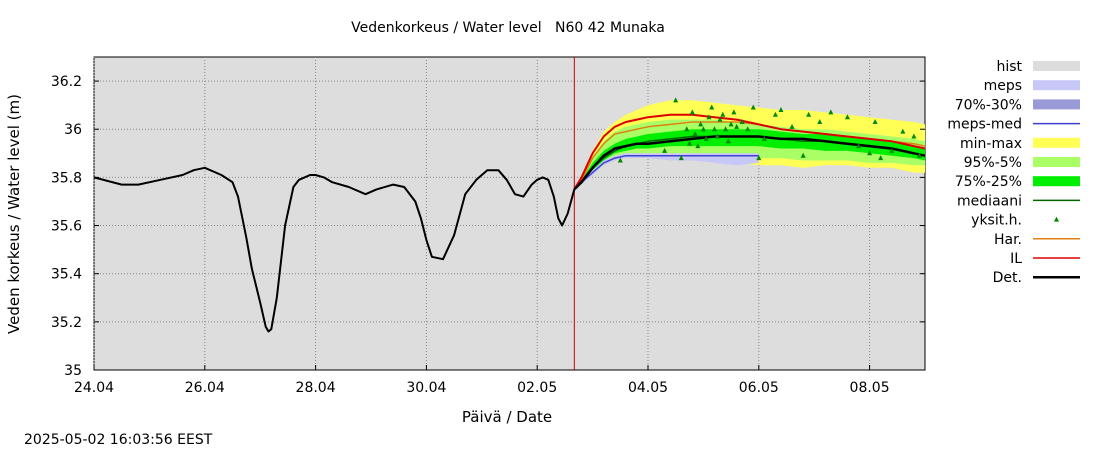 This screenshot has height=454, width=1100. I want to click on y-tick-label: 36, so click(73, 130).